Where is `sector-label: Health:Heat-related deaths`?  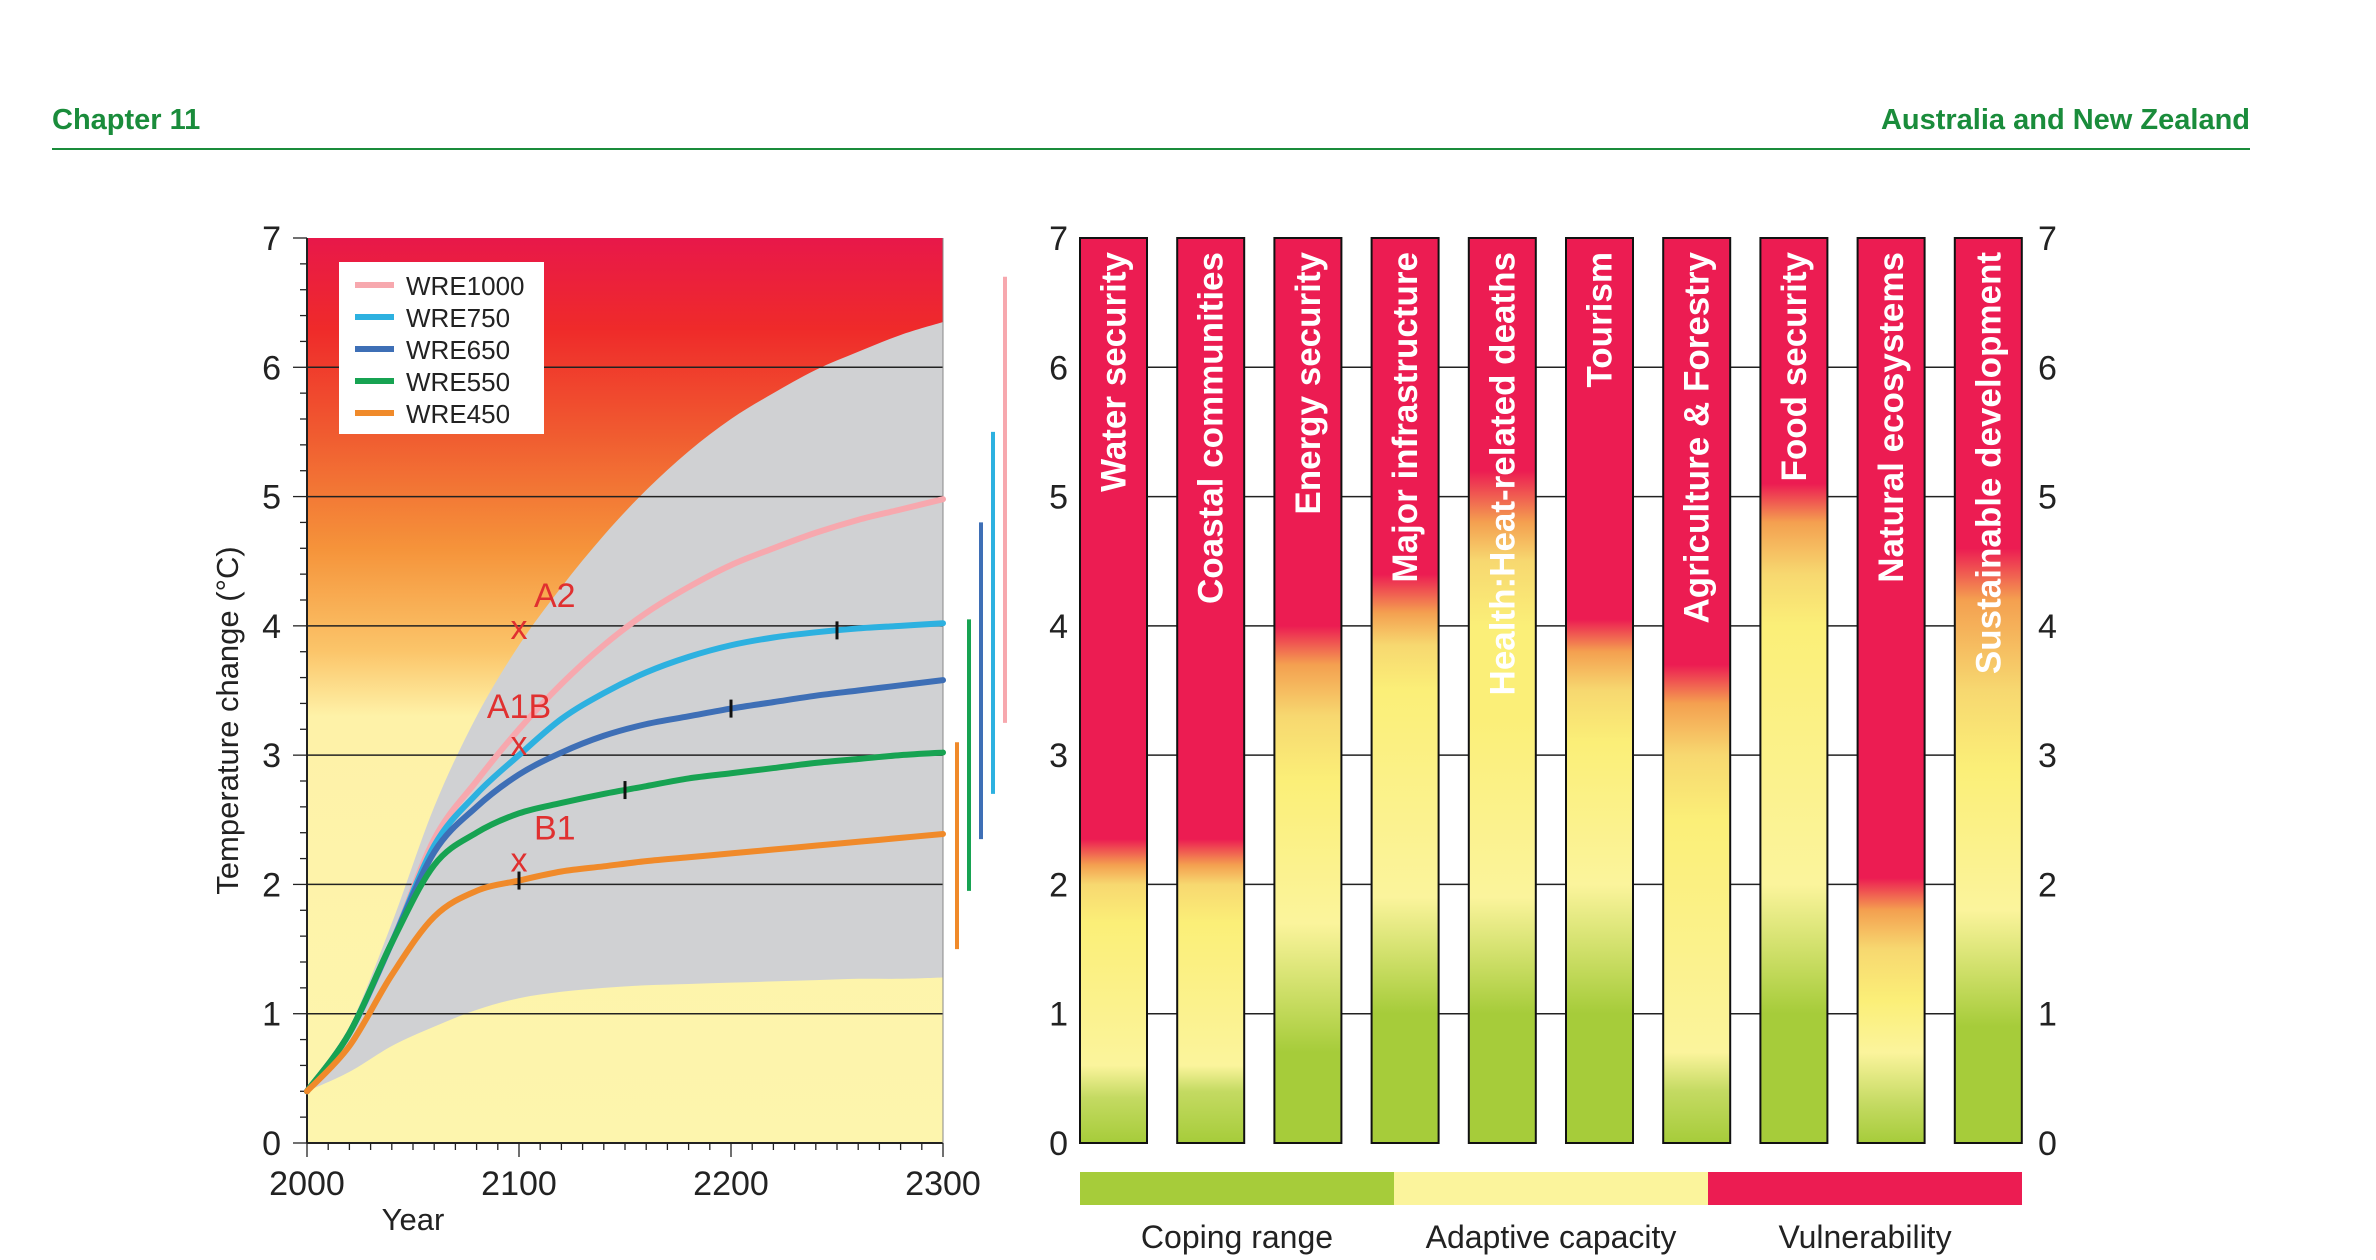
sector-label: Health:Heat-related deaths is located at coordinates (1502, 473).